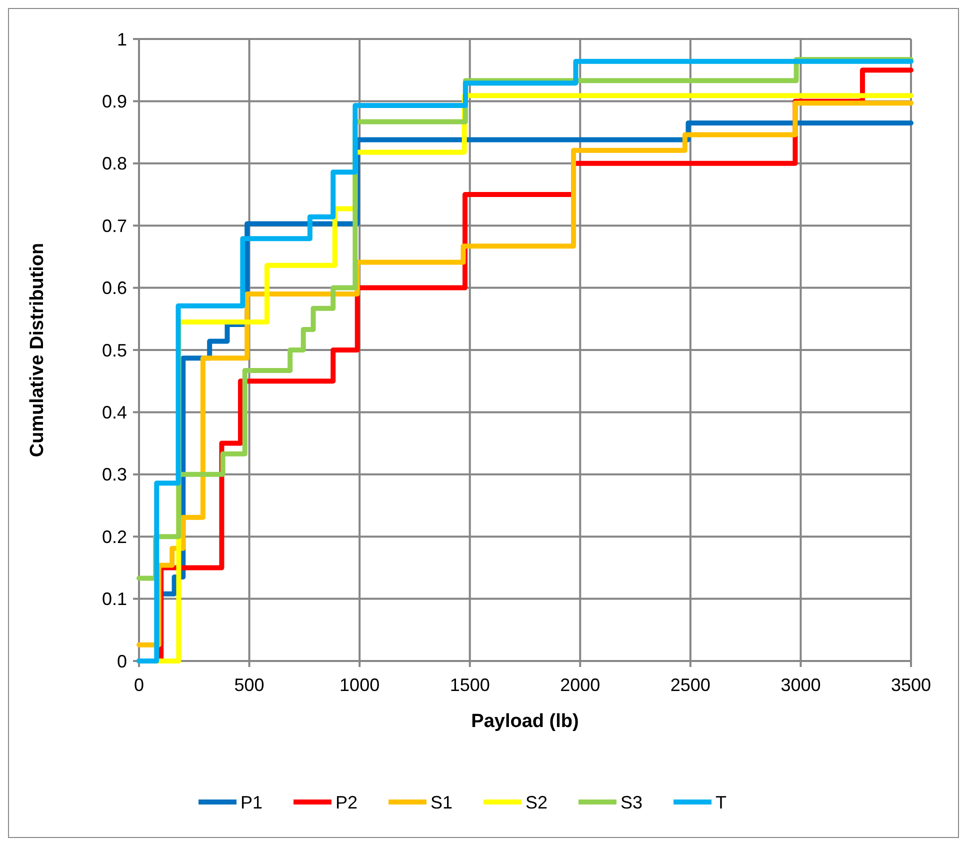 This screenshot has width=967, height=846. I want to click on y-axis-title: Cumulative Distribution, so click(37, 350).